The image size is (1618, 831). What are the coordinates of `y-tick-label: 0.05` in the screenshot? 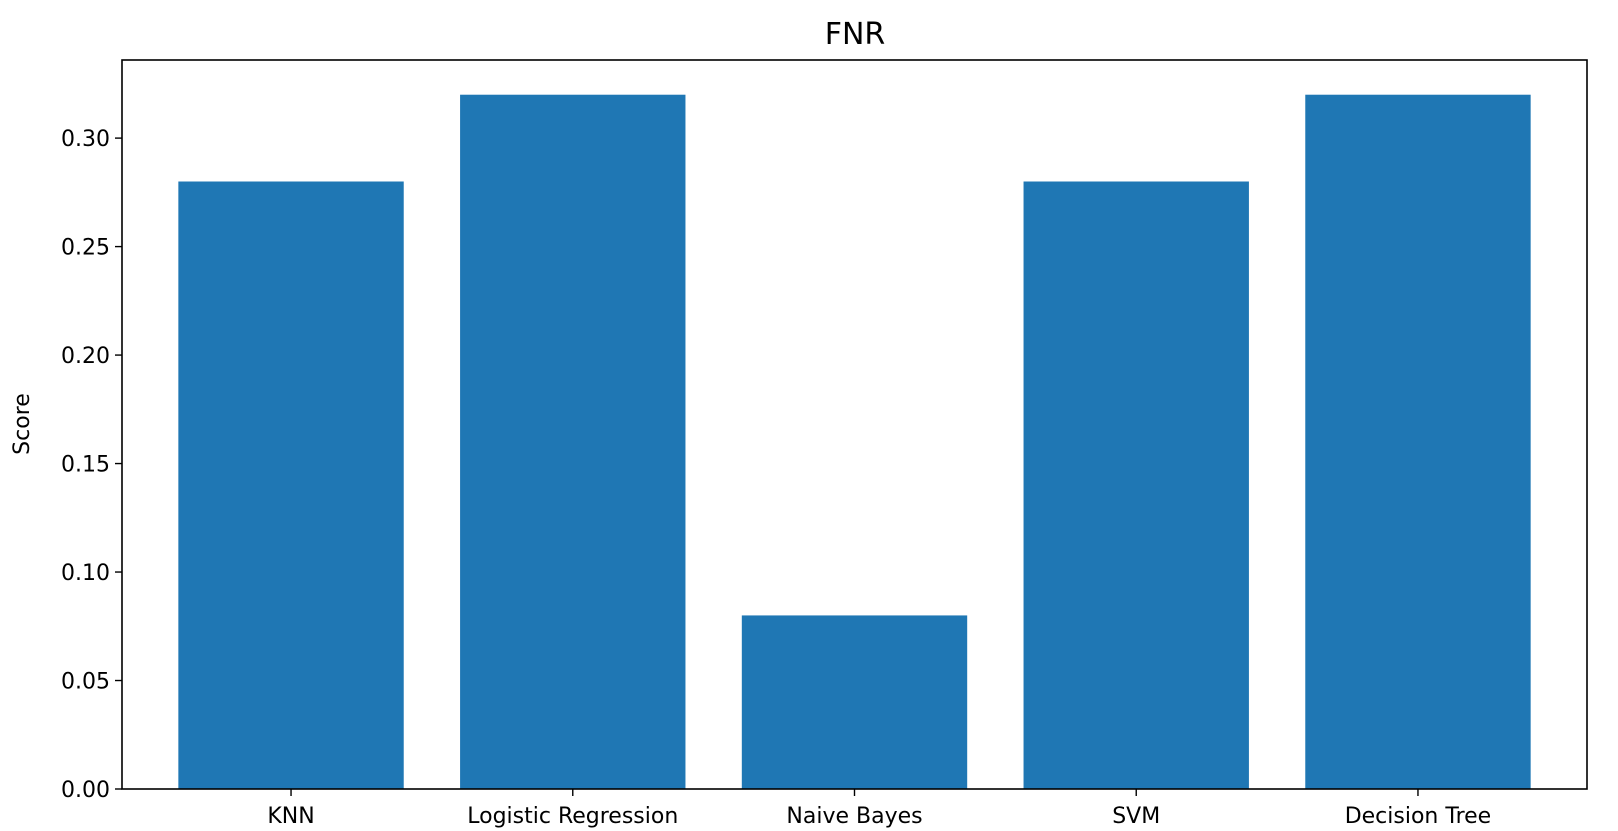 It's located at (85, 682).